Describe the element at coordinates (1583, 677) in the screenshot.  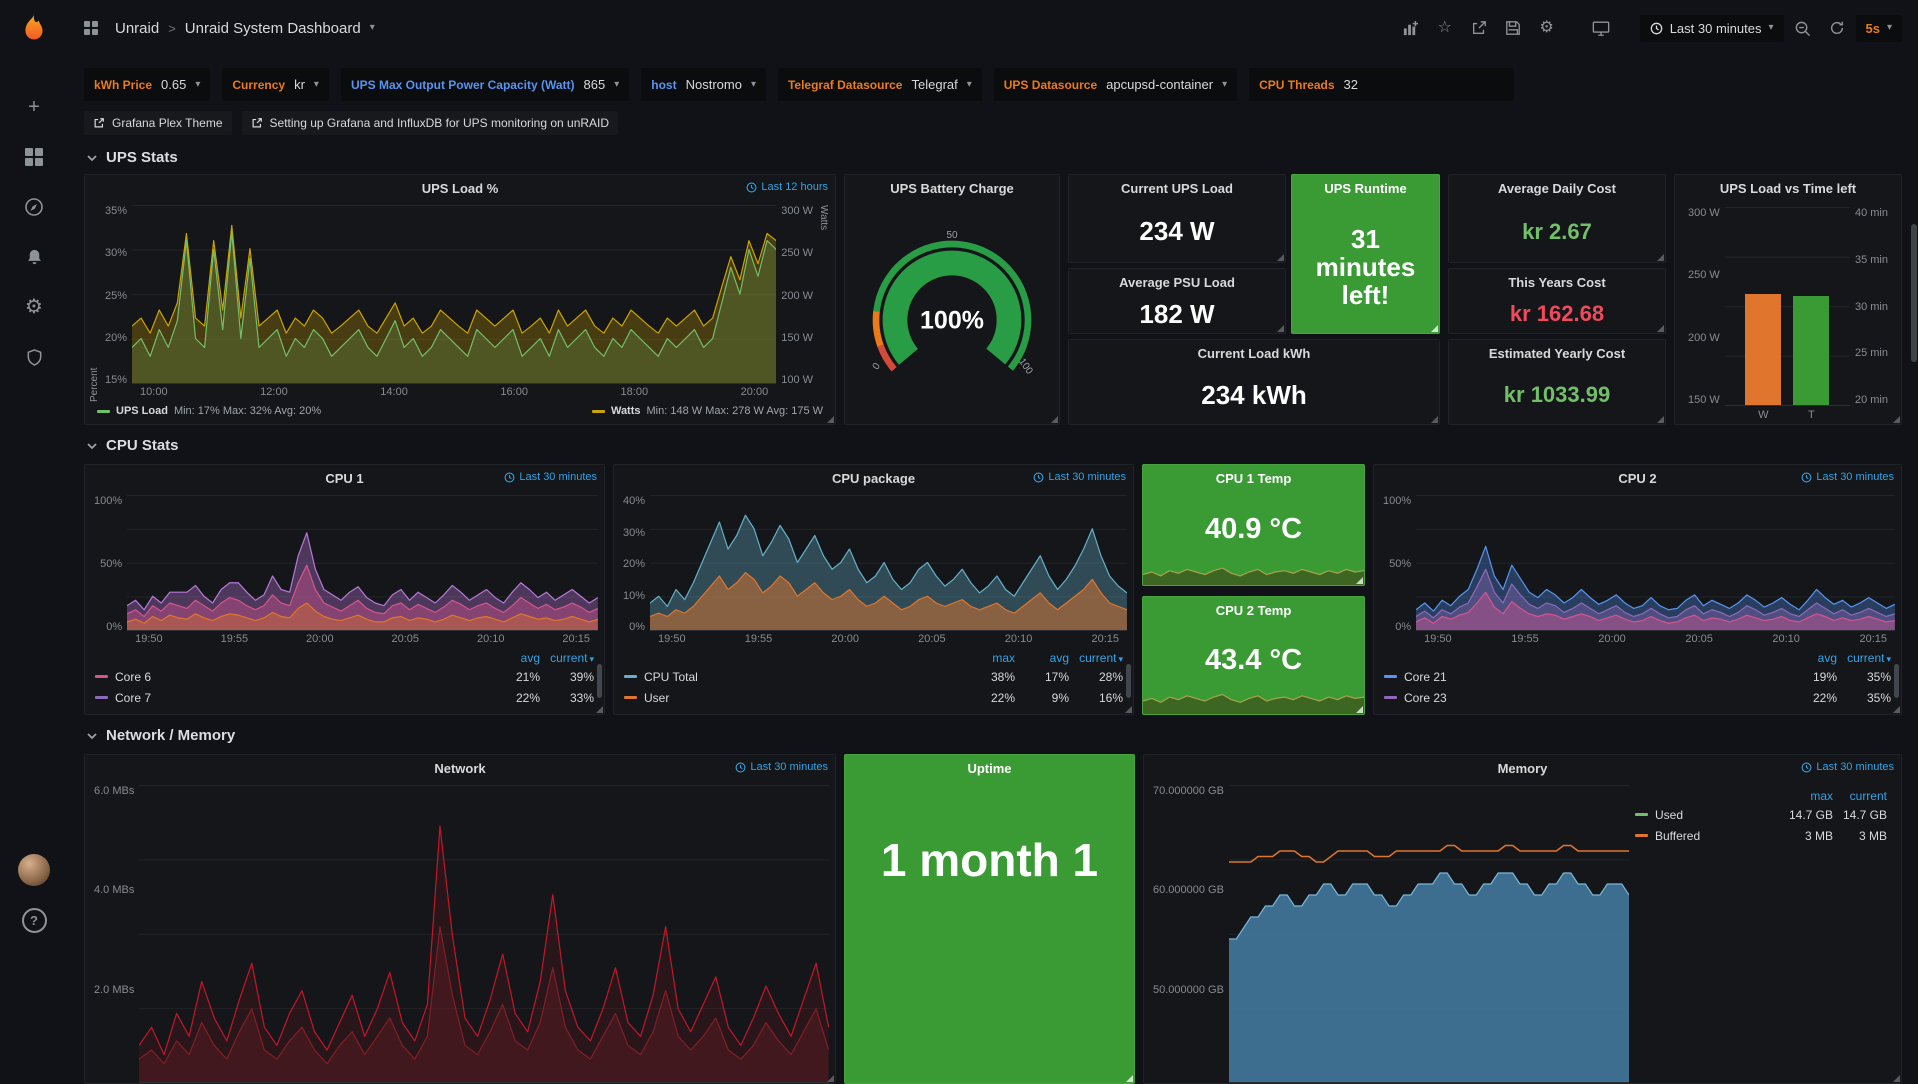
I see `legend-series-toggle: Core 21` at that location.